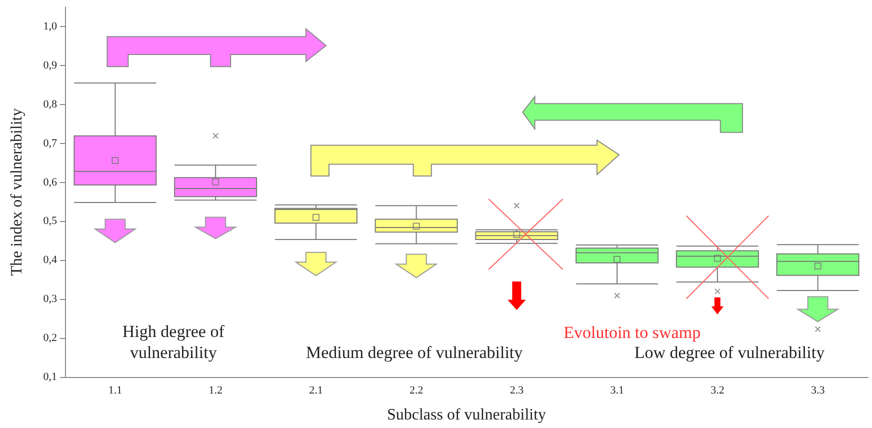 The height and width of the screenshot is (428, 872). I want to click on annotation: High degree of vulnerability, so click(173, 341).